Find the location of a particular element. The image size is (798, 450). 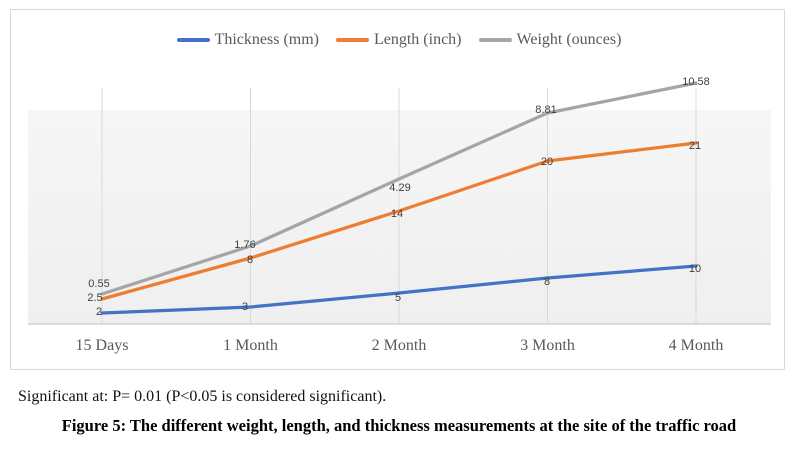

data-label-thickness-mm-1: 3 is located at coordinates (245, 307).